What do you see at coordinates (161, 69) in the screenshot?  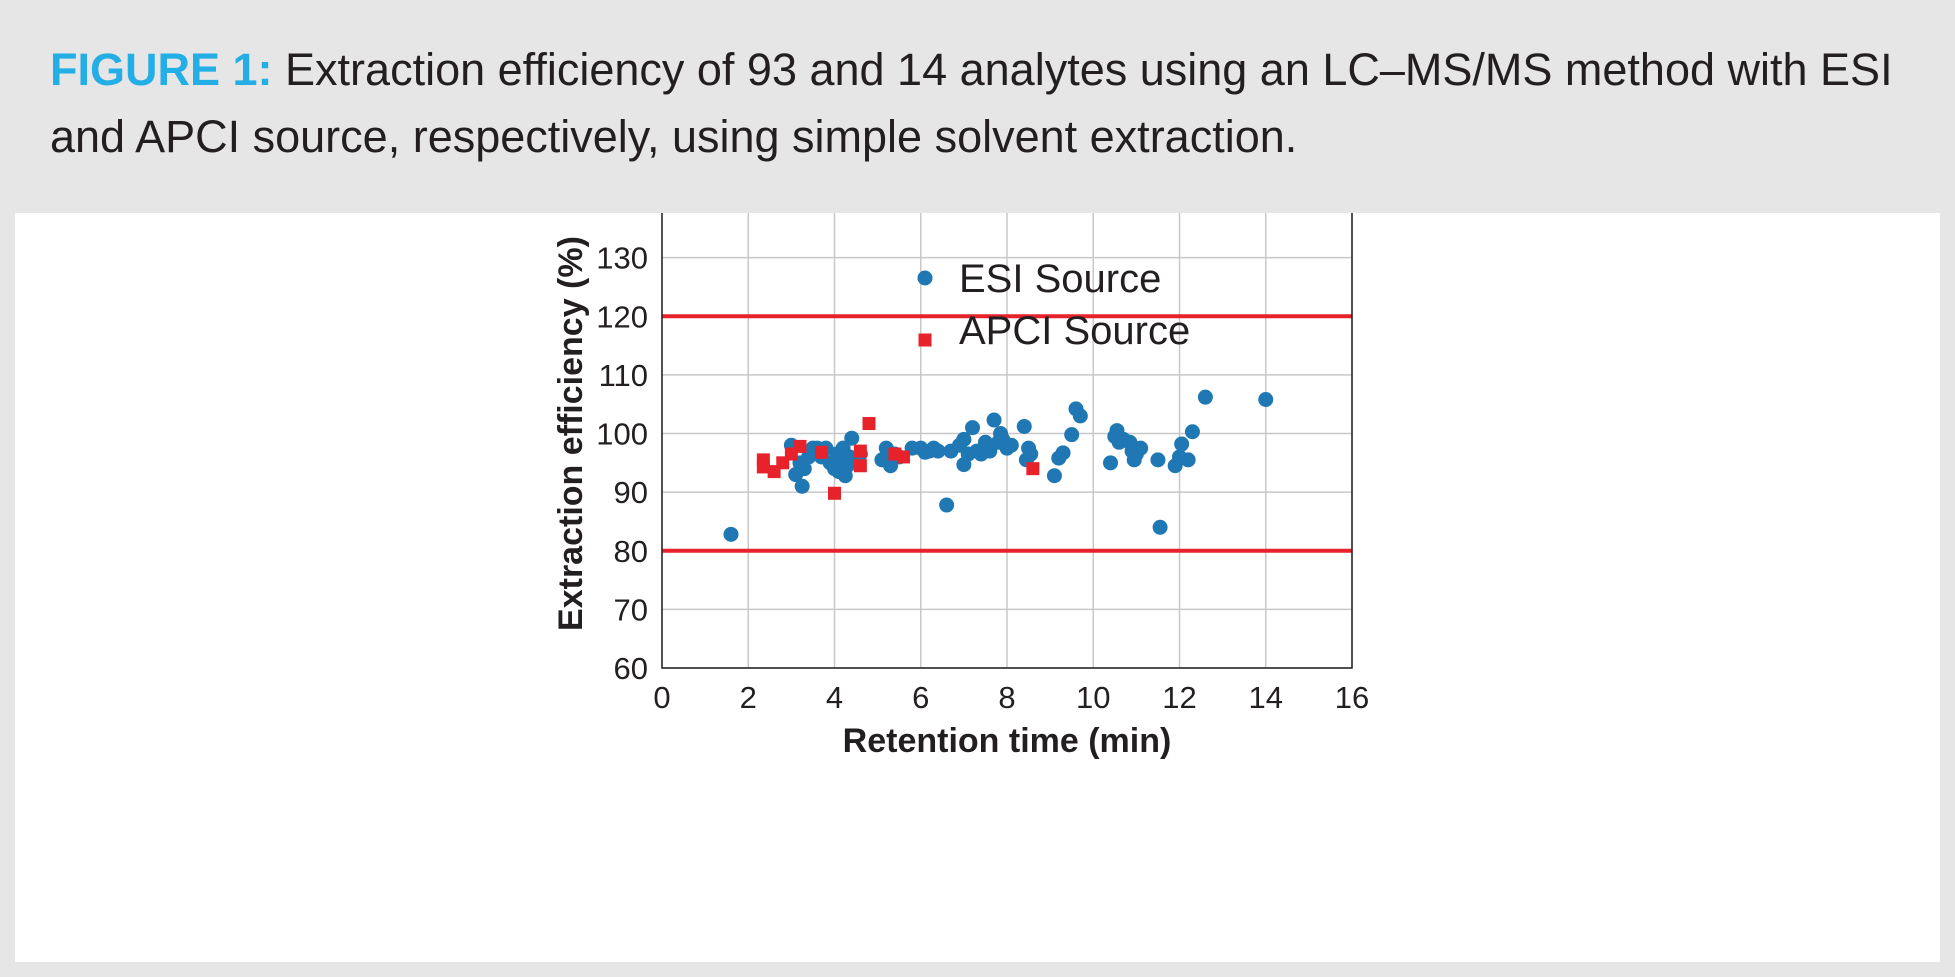 I see `caption-label: FIGURE 1:` at bounding box center [161, 69].